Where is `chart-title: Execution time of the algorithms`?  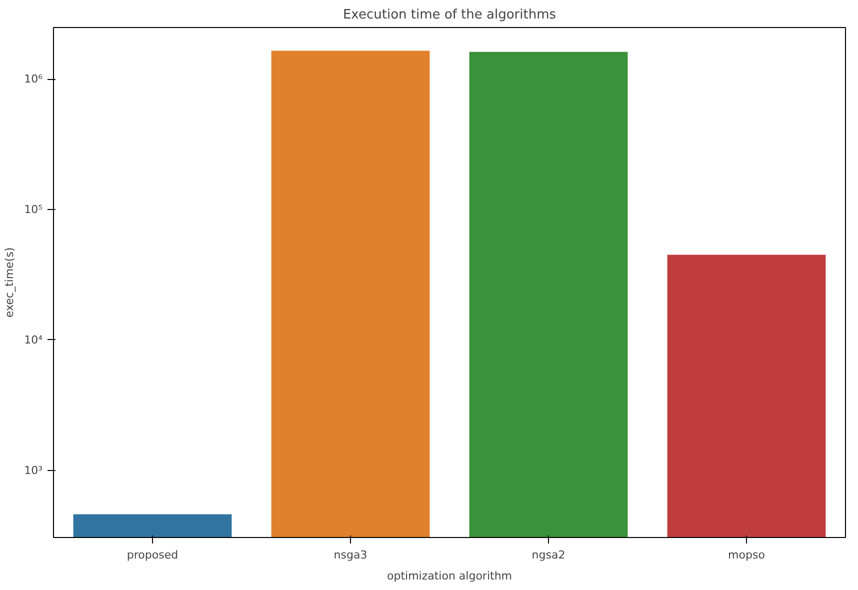 chart-title: Execution time of the algorithms is located at coordinates (449, 15).